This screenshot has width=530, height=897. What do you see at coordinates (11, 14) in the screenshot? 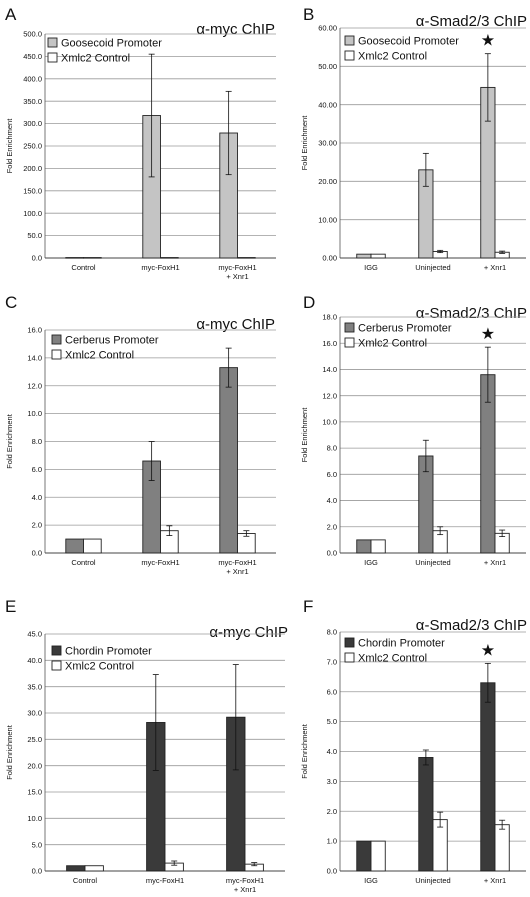
I see `panel-a-letter: A` at bounding box center [11, 14].